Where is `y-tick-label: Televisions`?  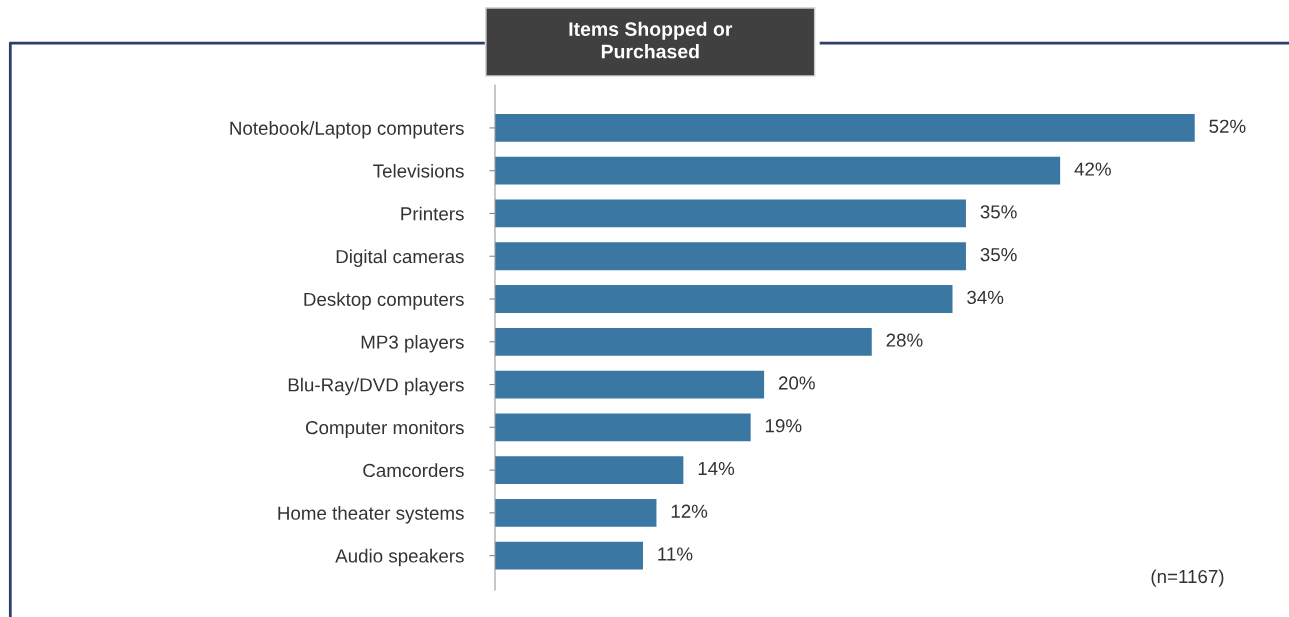 y-tick-label: Televisions is located at coordinates (418, 170).